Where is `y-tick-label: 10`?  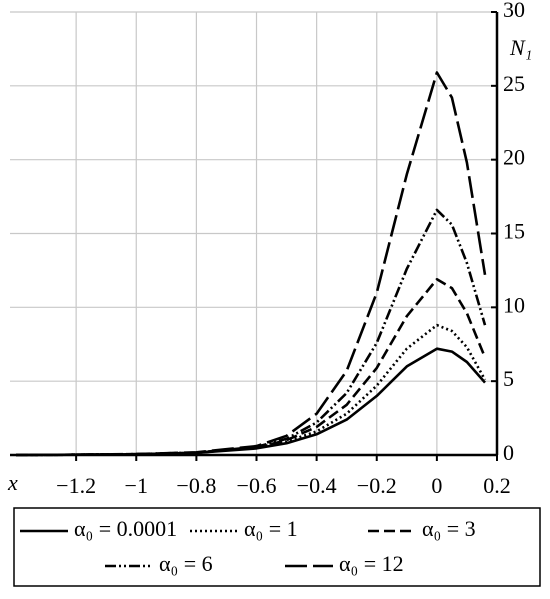
y-tick-label: 10 is located at coordinates (514, 304).